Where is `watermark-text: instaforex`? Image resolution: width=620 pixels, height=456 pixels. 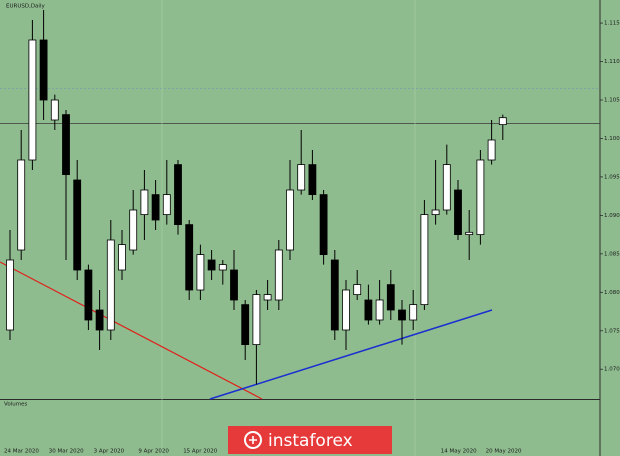 watermark-text: instaforex is located at coordinates (310, 441).